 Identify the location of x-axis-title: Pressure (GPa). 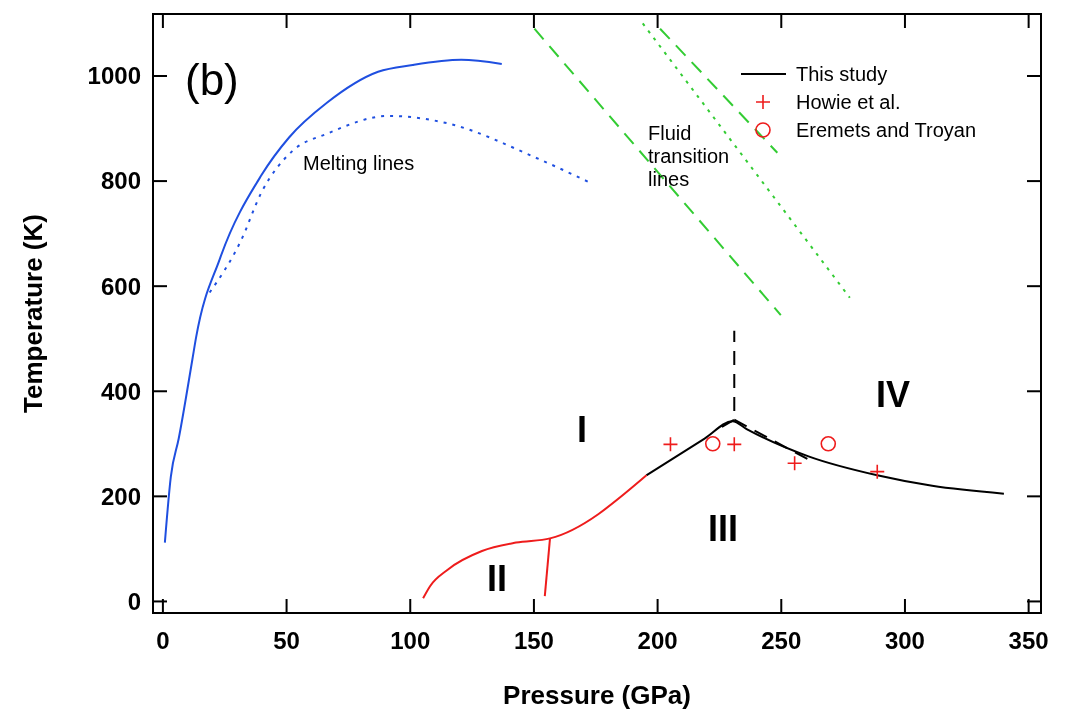
(597, 695).